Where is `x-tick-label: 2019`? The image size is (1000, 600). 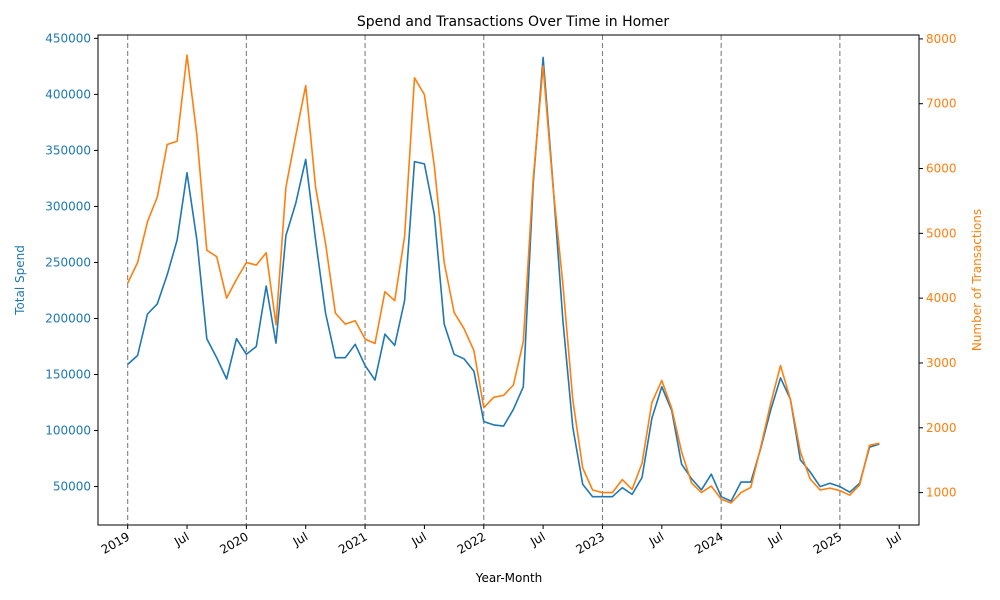 x-tick-label: 2019 is located at coordinates (115, 542).